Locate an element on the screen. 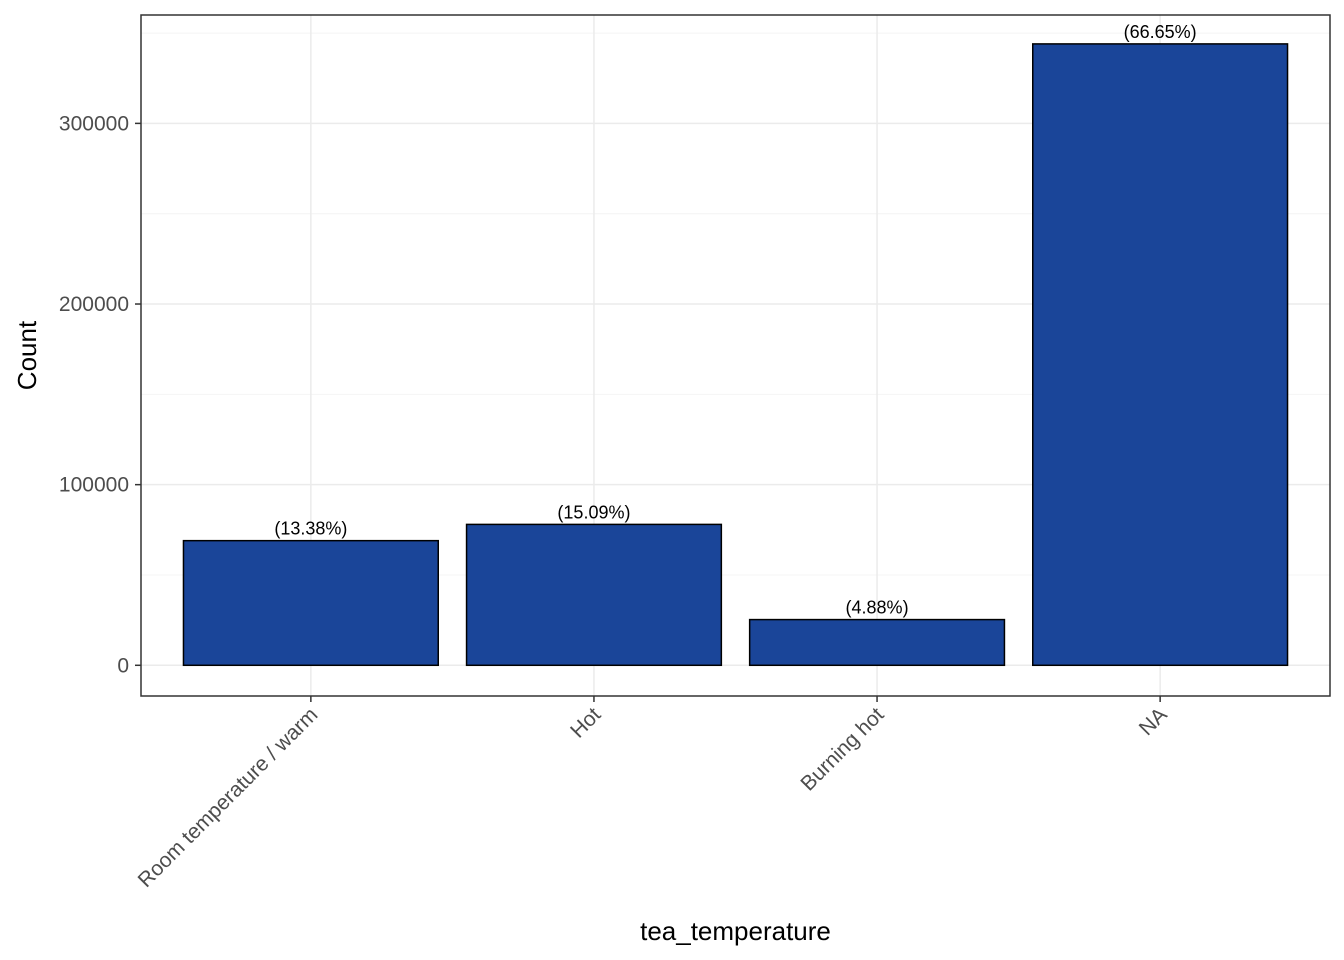 The height and width of the screenshot is (960, 1344). y-tick-label: 300000 is located at coordinates (94, 123).